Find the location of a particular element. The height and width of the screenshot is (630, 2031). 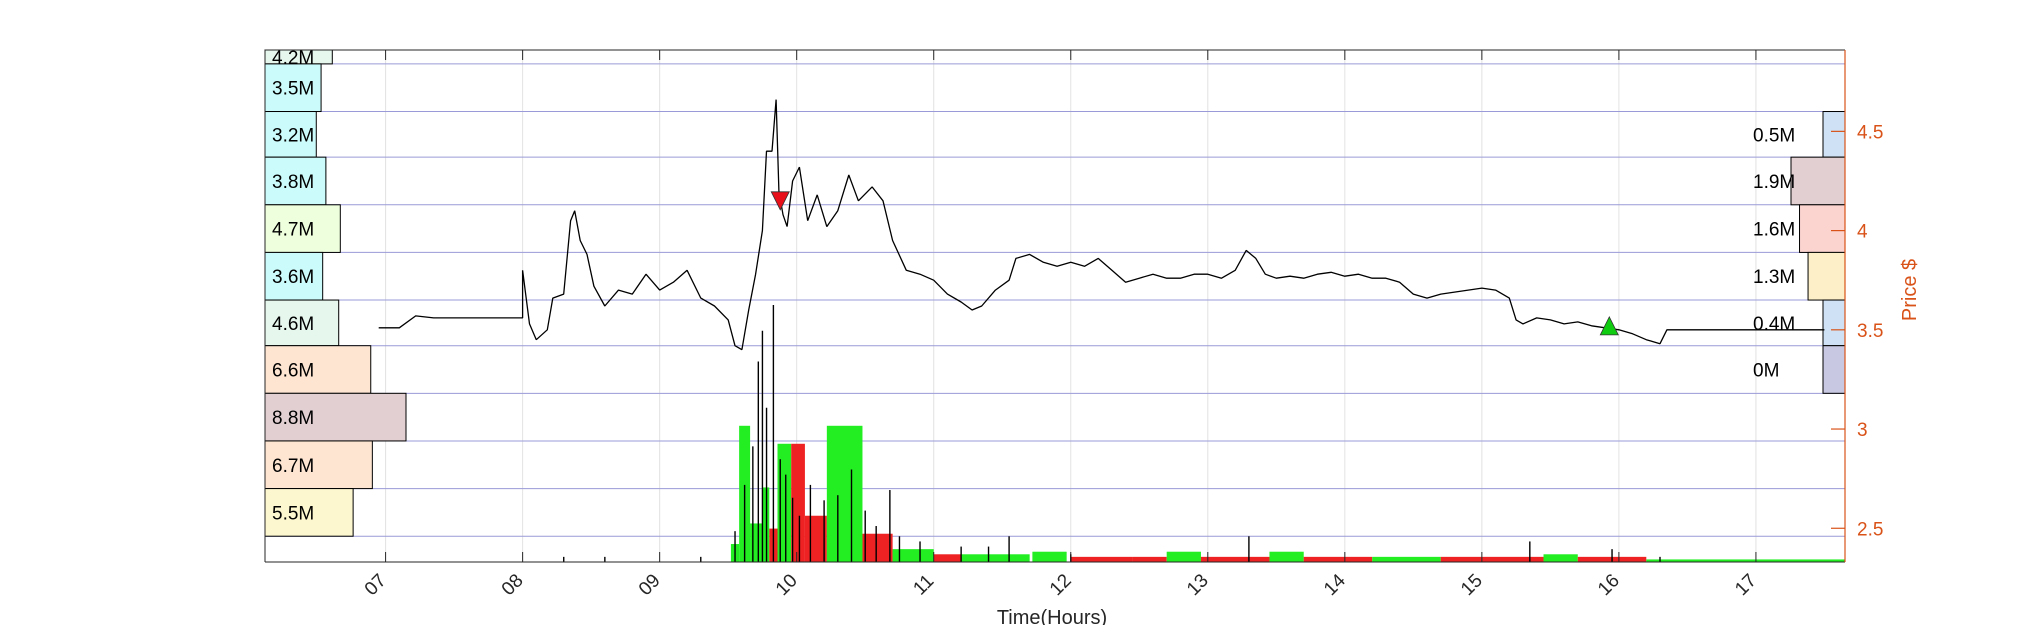

left-profile-label: 3.5M is located at coordinates (293, 89).